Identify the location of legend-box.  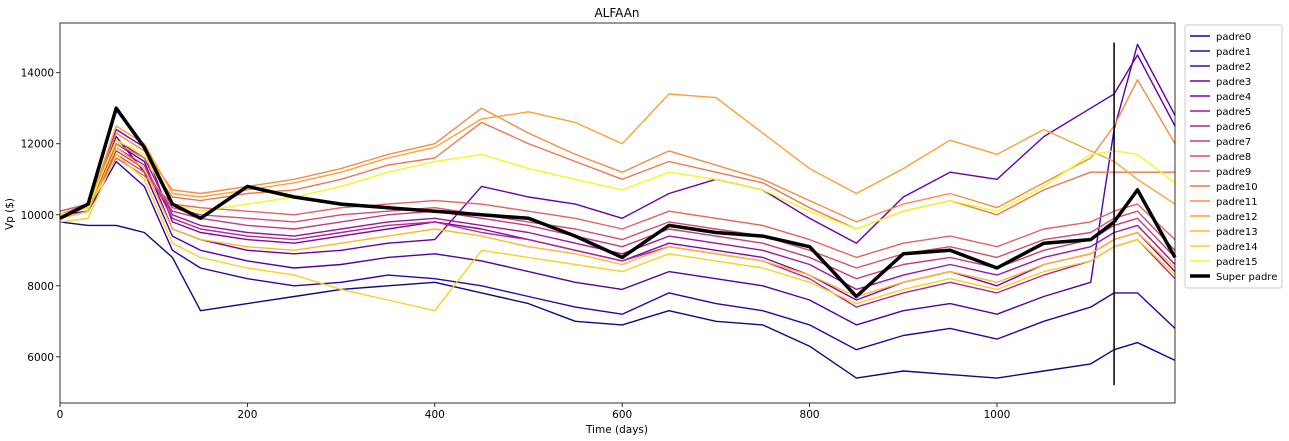
(1233, 156).